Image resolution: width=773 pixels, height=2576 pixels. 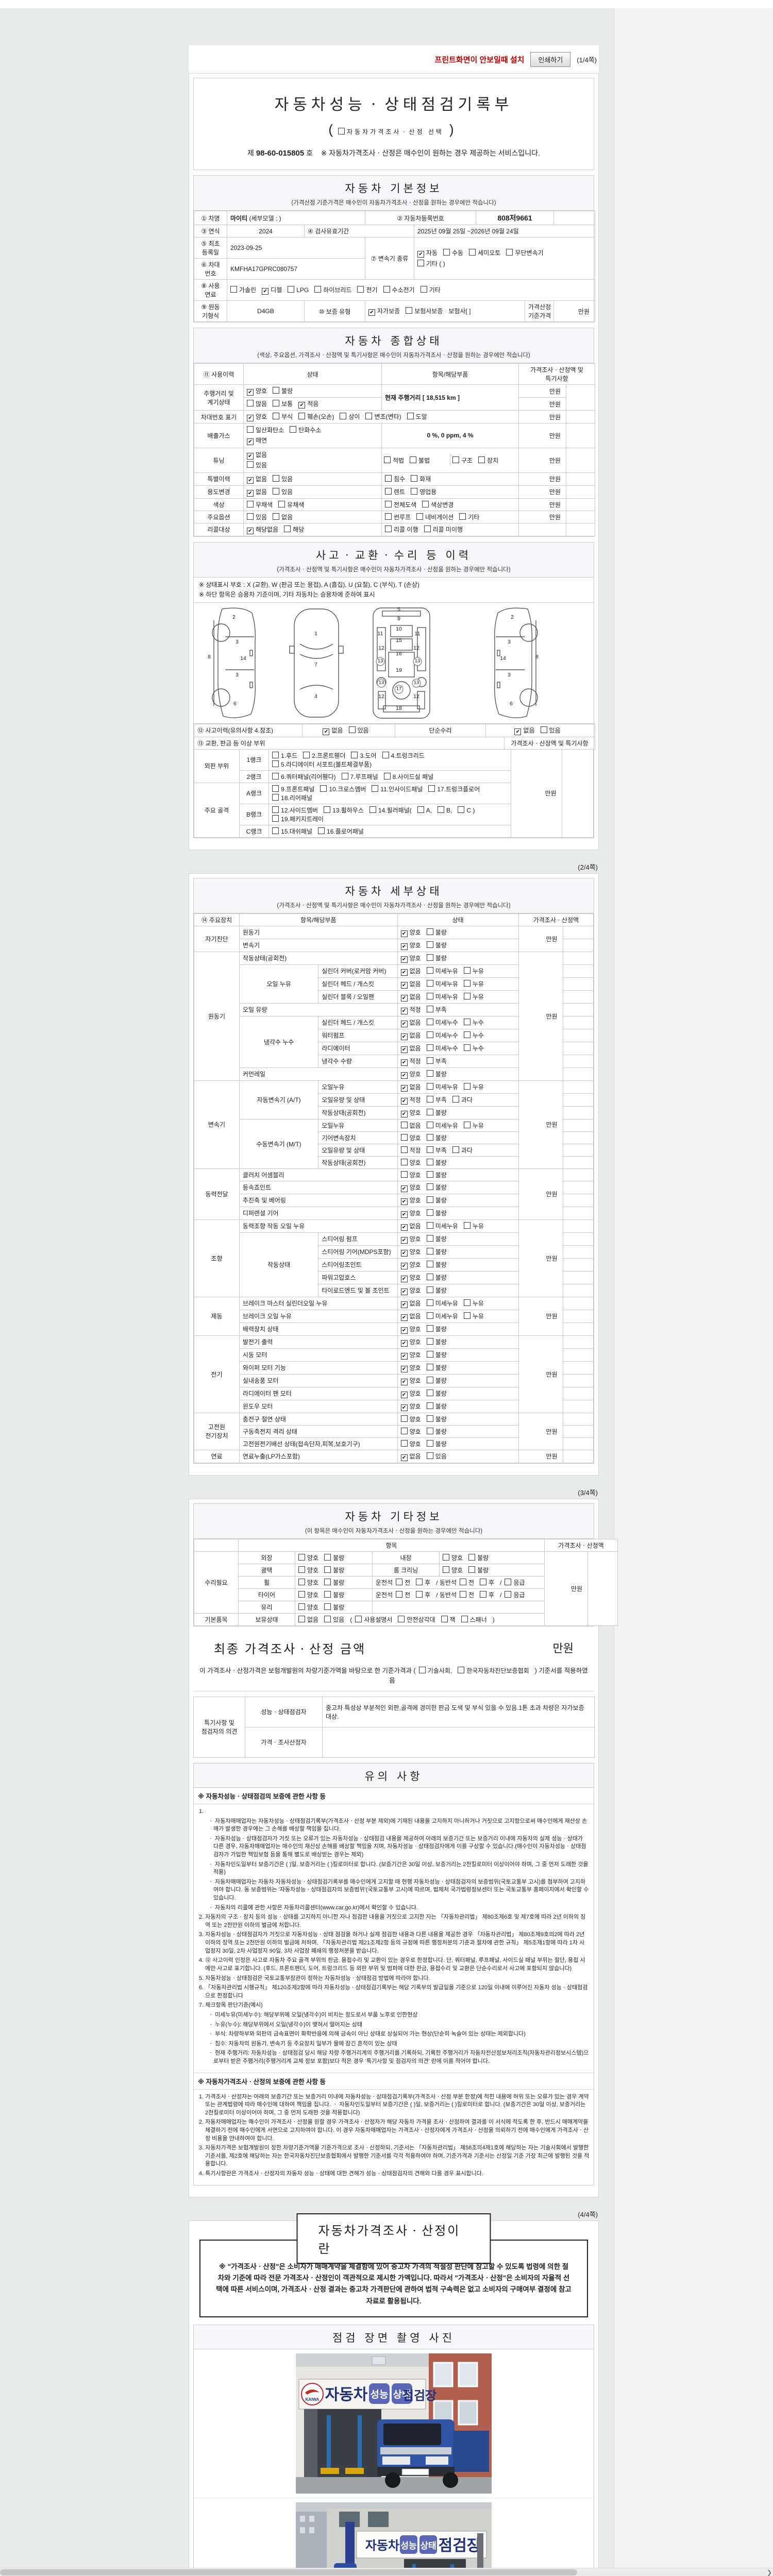 I want to click on checkbox-item: 수소전기, so click(x=399, y=290).